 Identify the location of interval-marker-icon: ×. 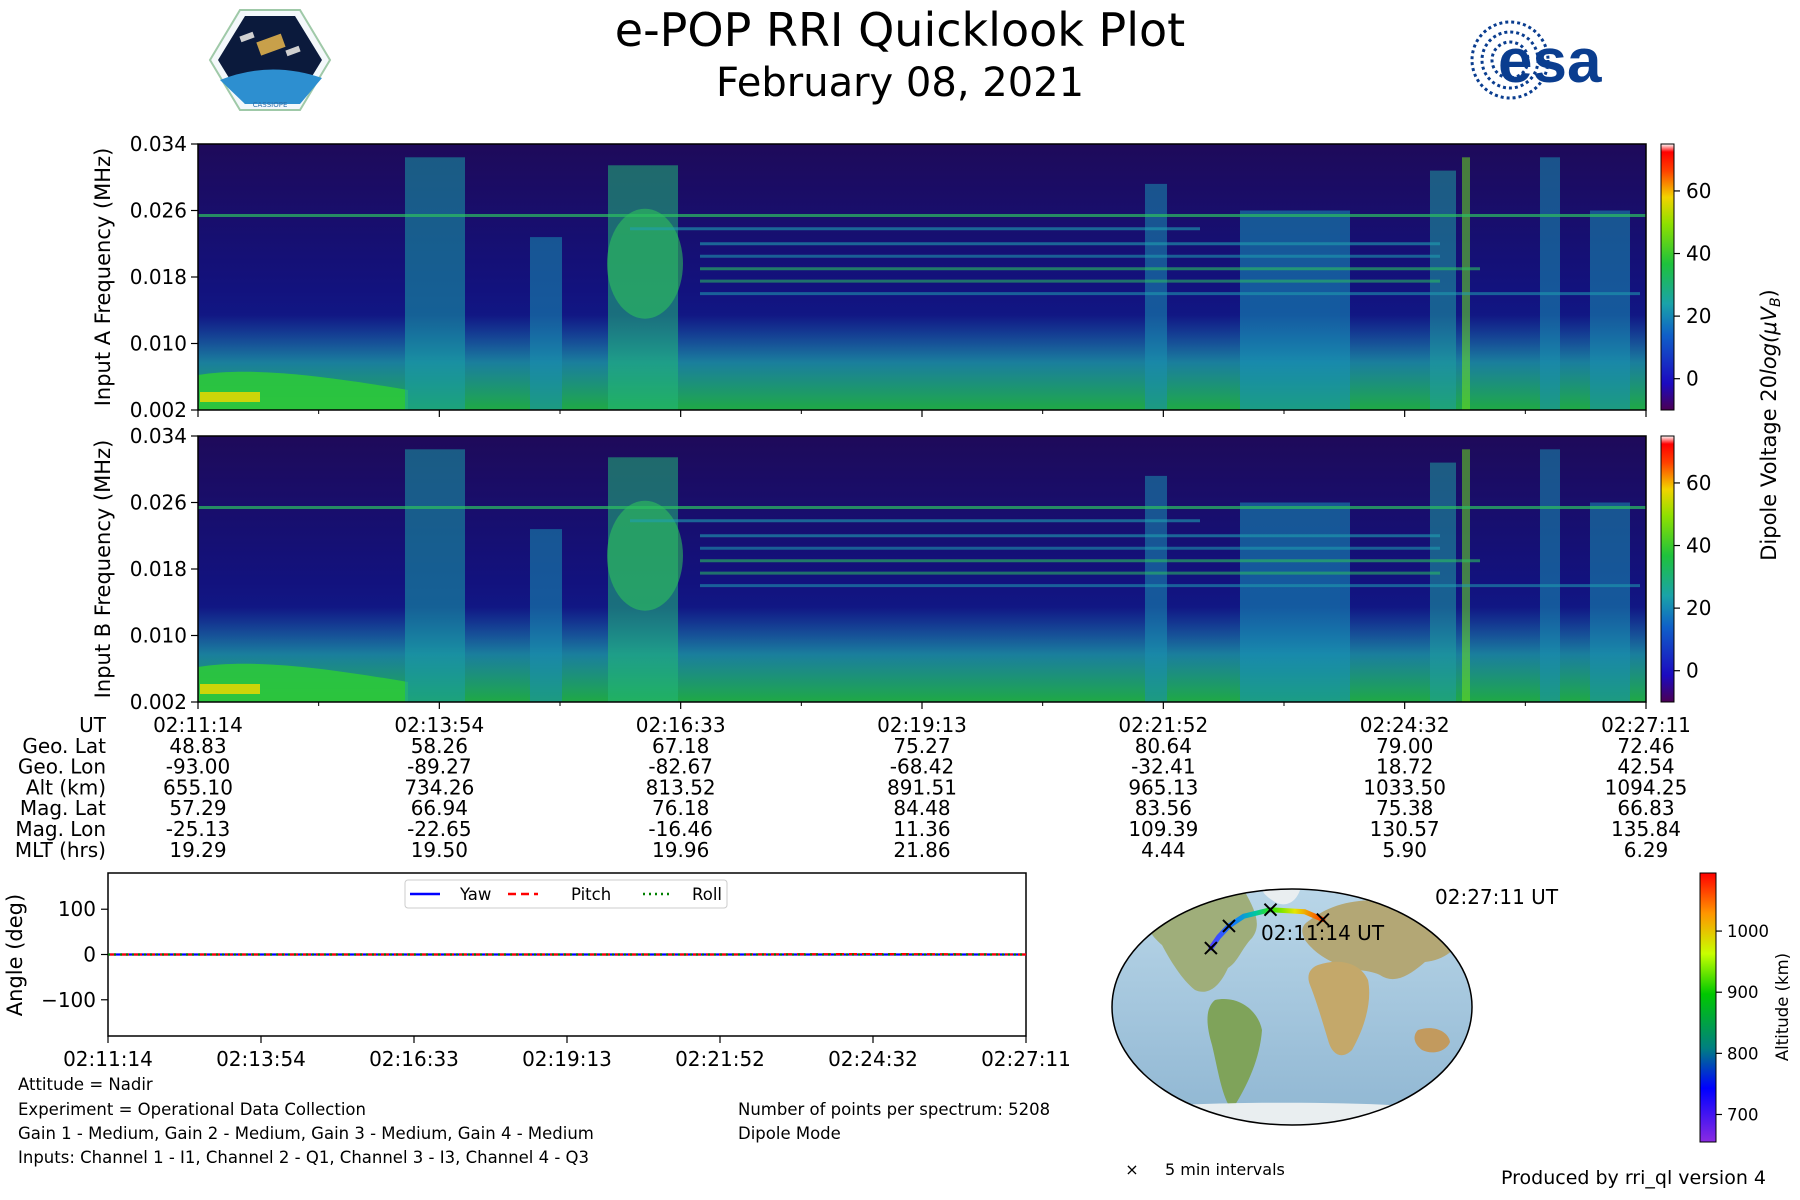
(1131, 1169).